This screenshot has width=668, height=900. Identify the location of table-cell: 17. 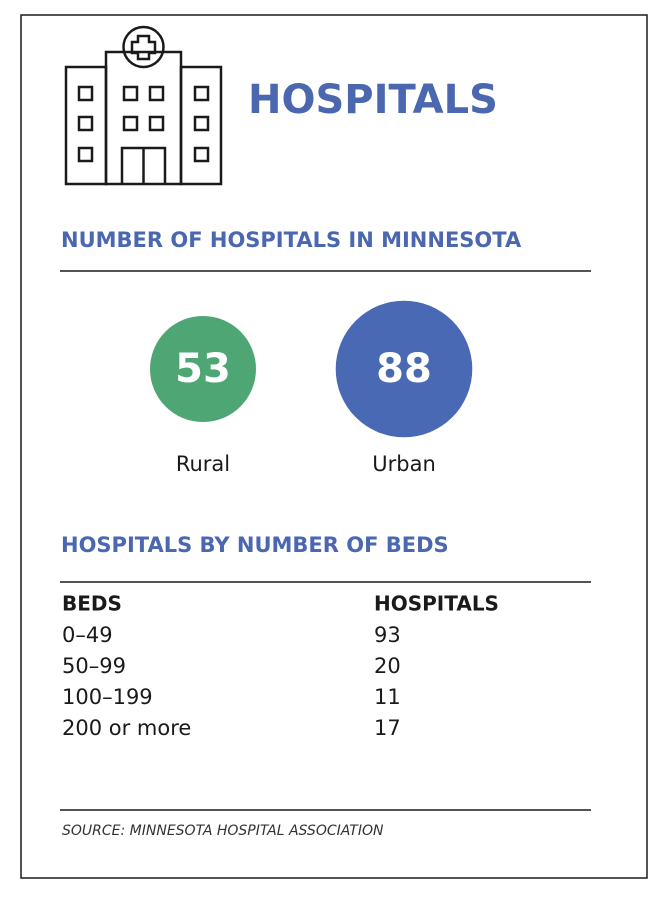
(387, 728).